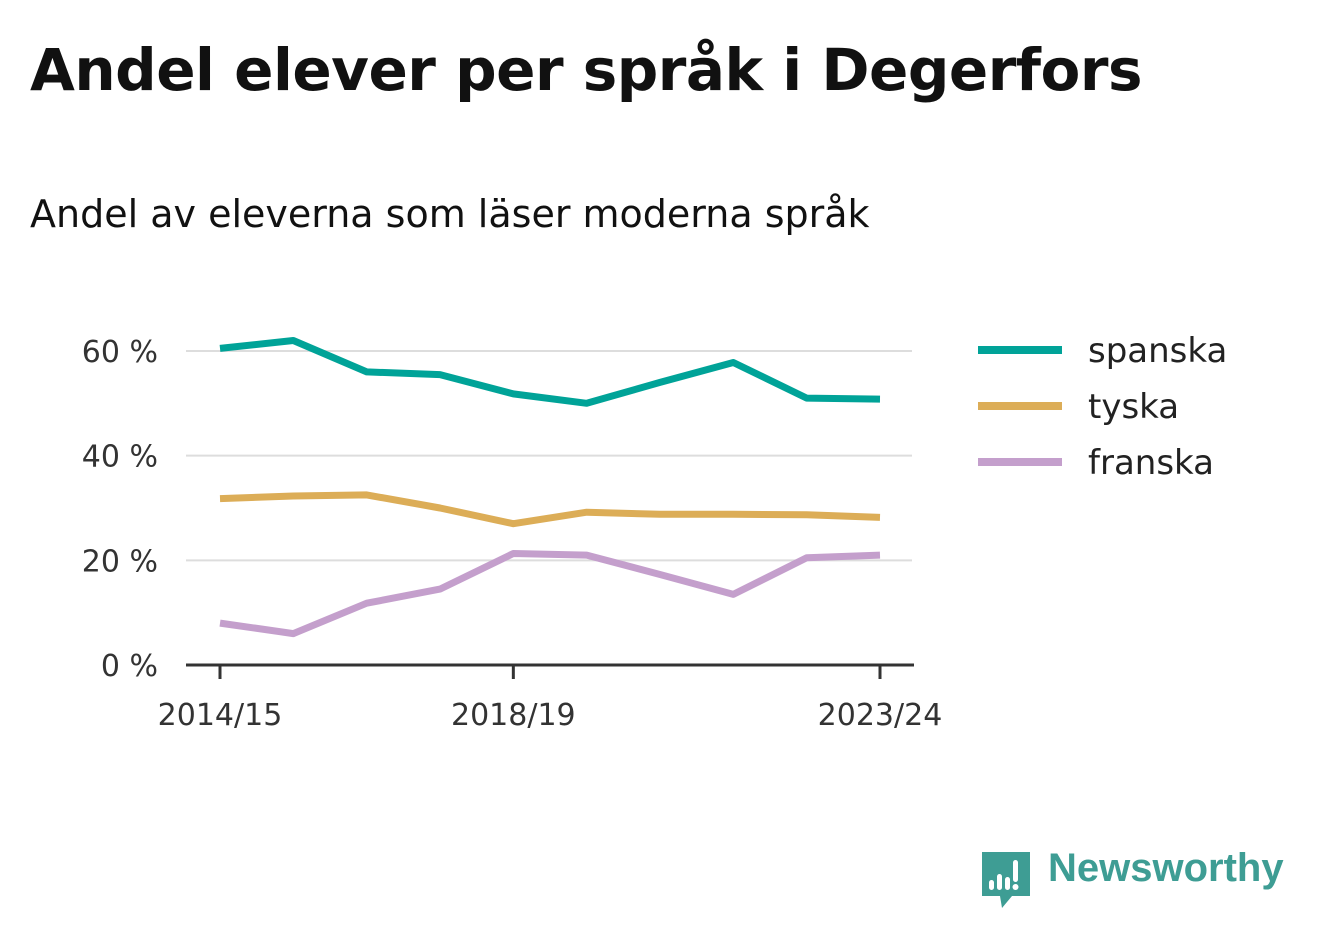 Image resolution: width=1322 pixels, height=939 pixels. What do you see at coordinates (513, 715) in the screenshot?
I see `x-tick-label: 2018/19` at bounding box center [513, 715].